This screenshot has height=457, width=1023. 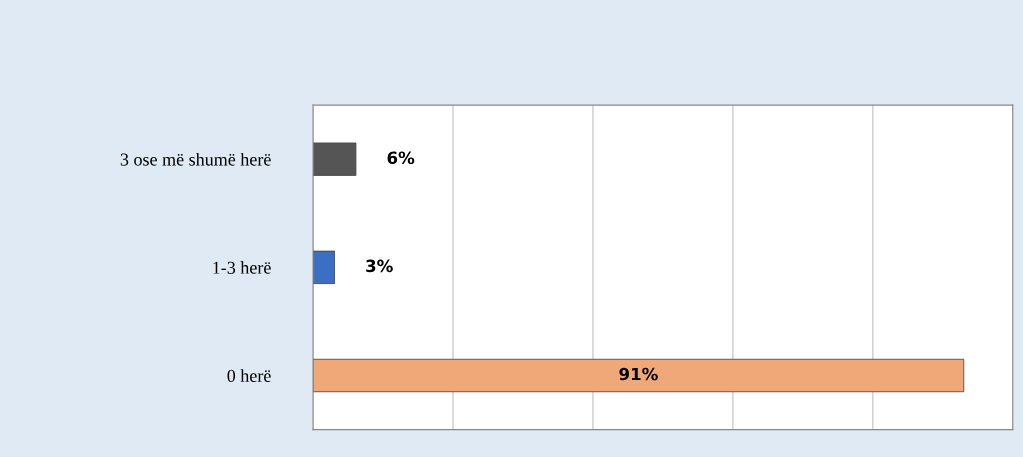 What do you see at coordinates (379, 266) in the screenshot?
I see `data-label: 3%` at bounding box center [379, 266].